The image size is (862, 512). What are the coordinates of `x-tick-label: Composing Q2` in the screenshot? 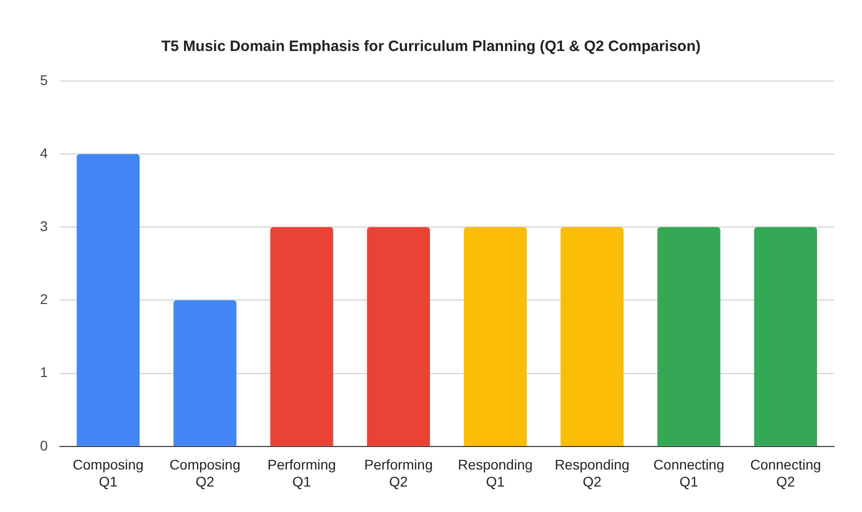 It's located at (205, 473).